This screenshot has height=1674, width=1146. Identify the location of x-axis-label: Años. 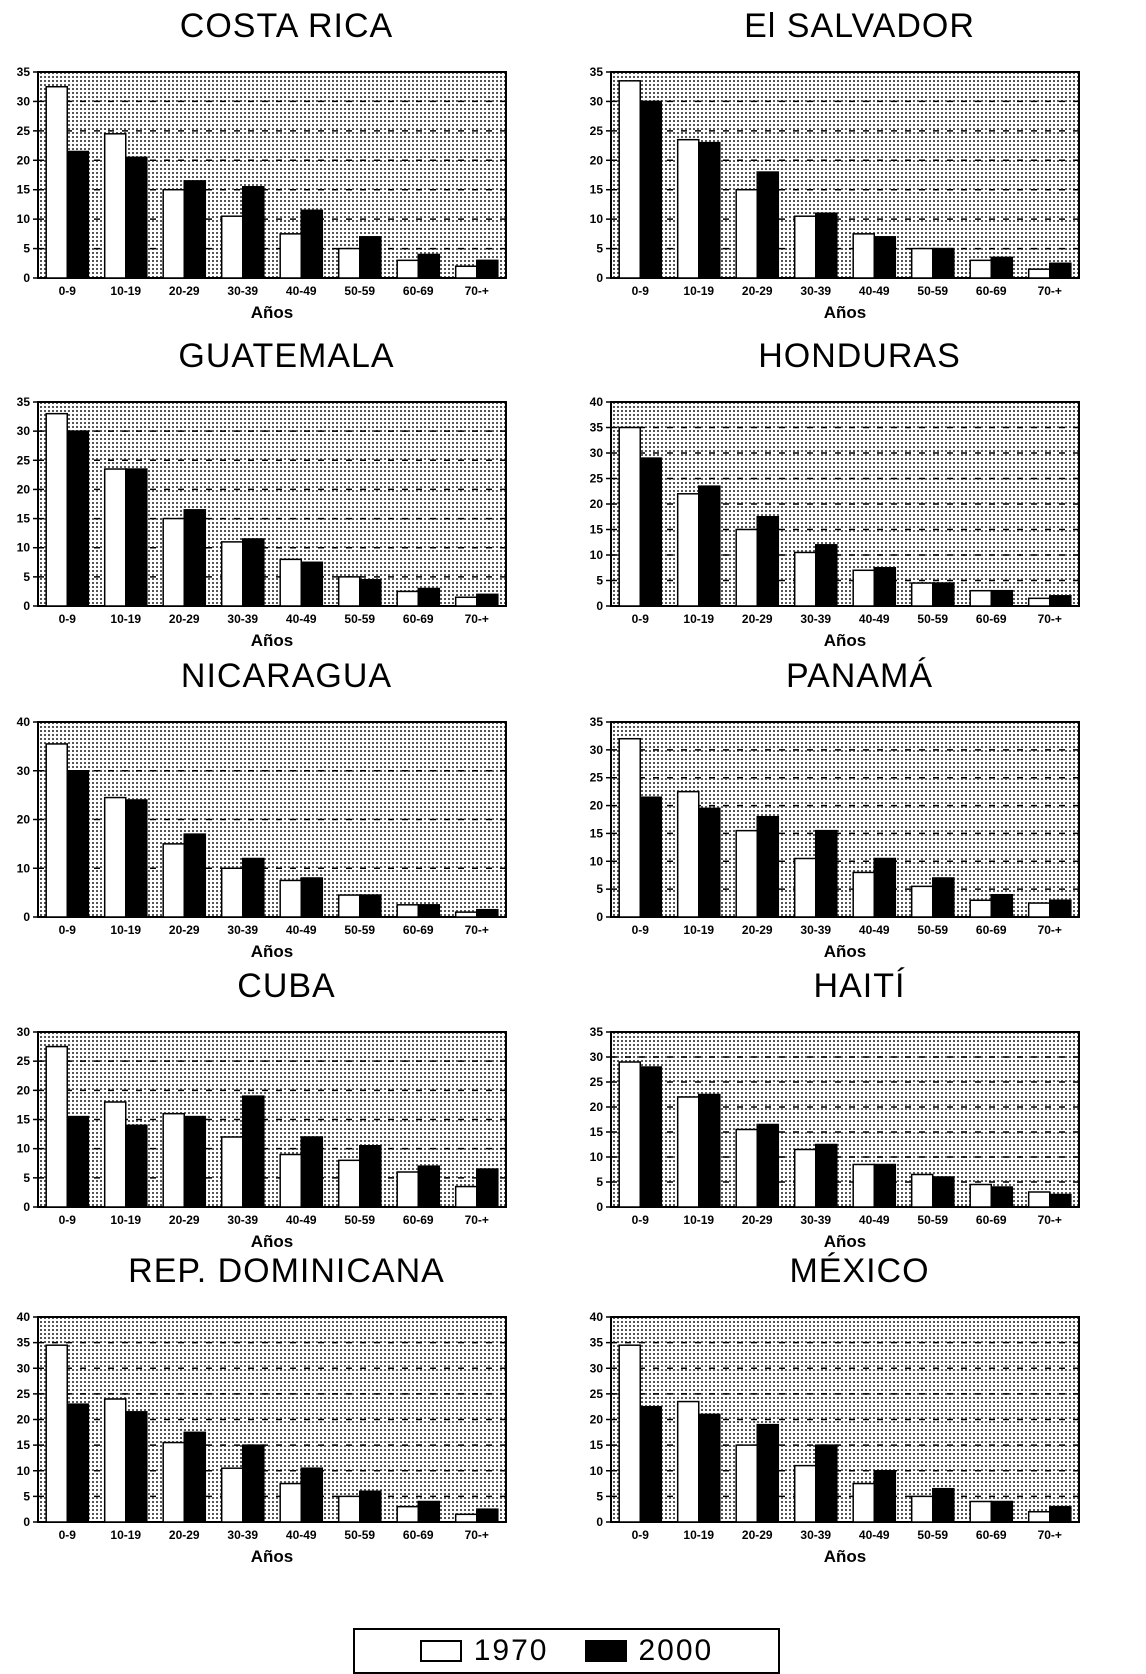
(272, 951).